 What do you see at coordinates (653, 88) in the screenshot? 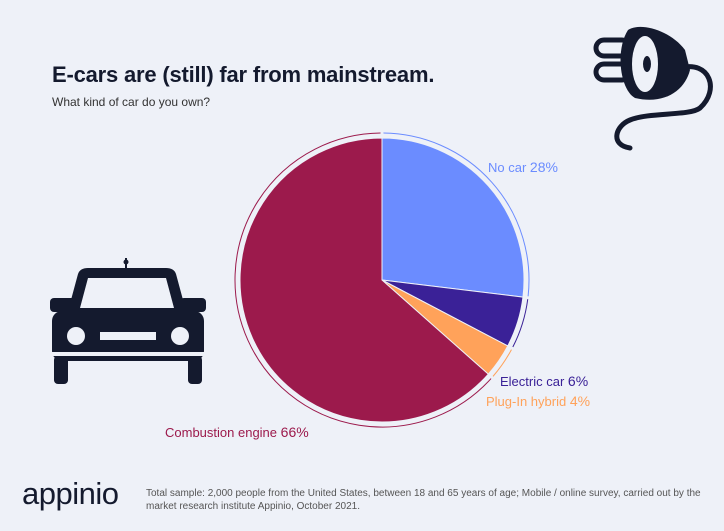
I see `plug-icon` at bounding box center [653, 88].